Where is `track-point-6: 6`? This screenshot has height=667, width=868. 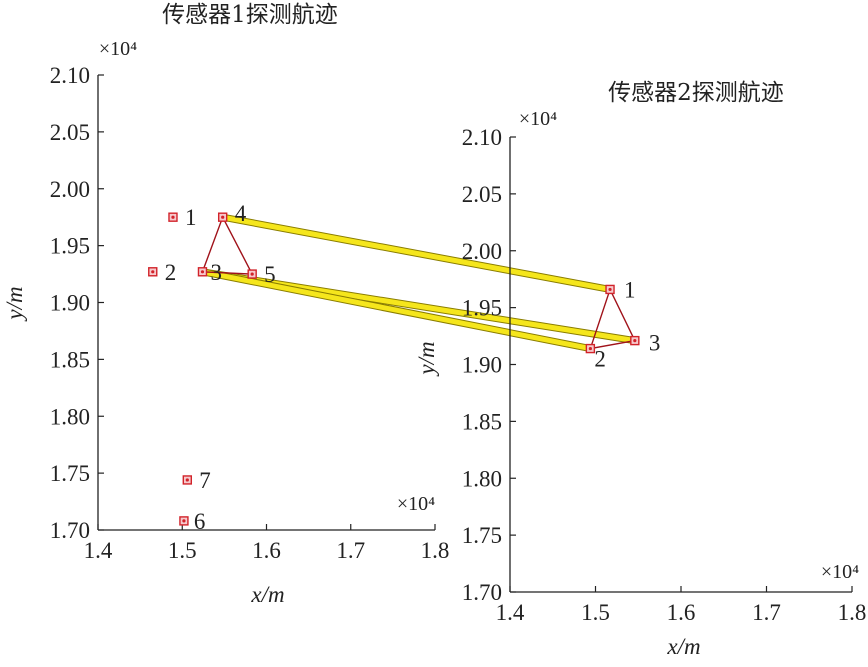 track-point-6: 6 is located at coordinates (192, 521).